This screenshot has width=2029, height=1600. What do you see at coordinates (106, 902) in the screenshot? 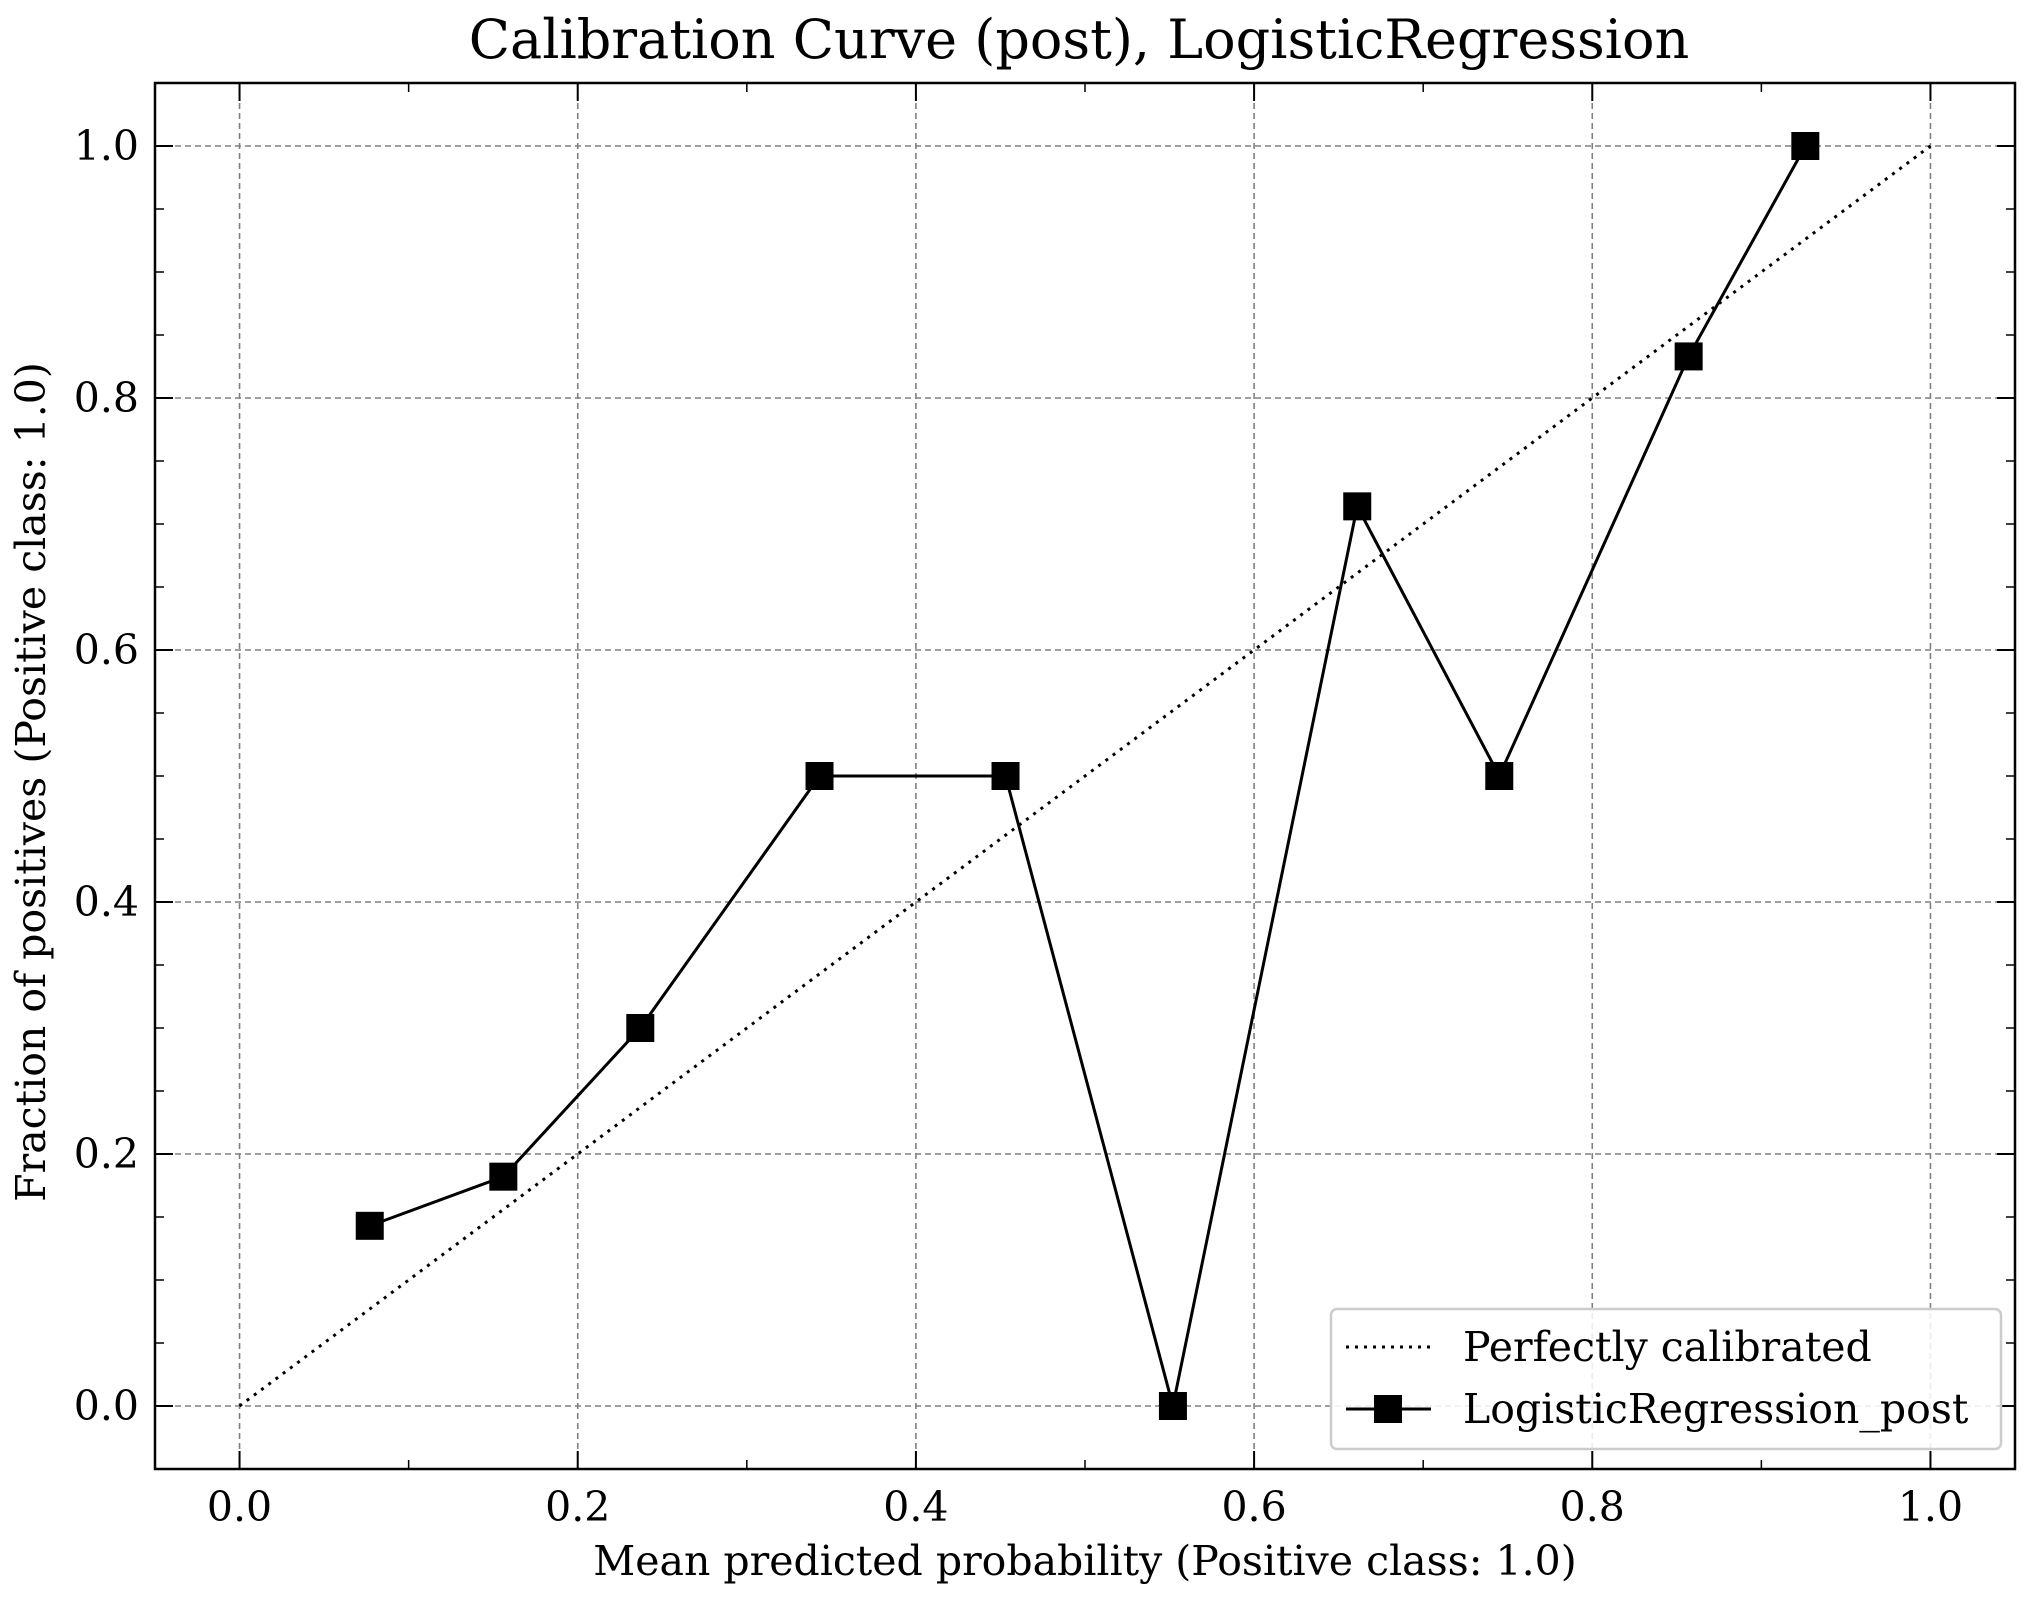
I see `y-tick-label: 0.4` at bounding box center [106, 902].